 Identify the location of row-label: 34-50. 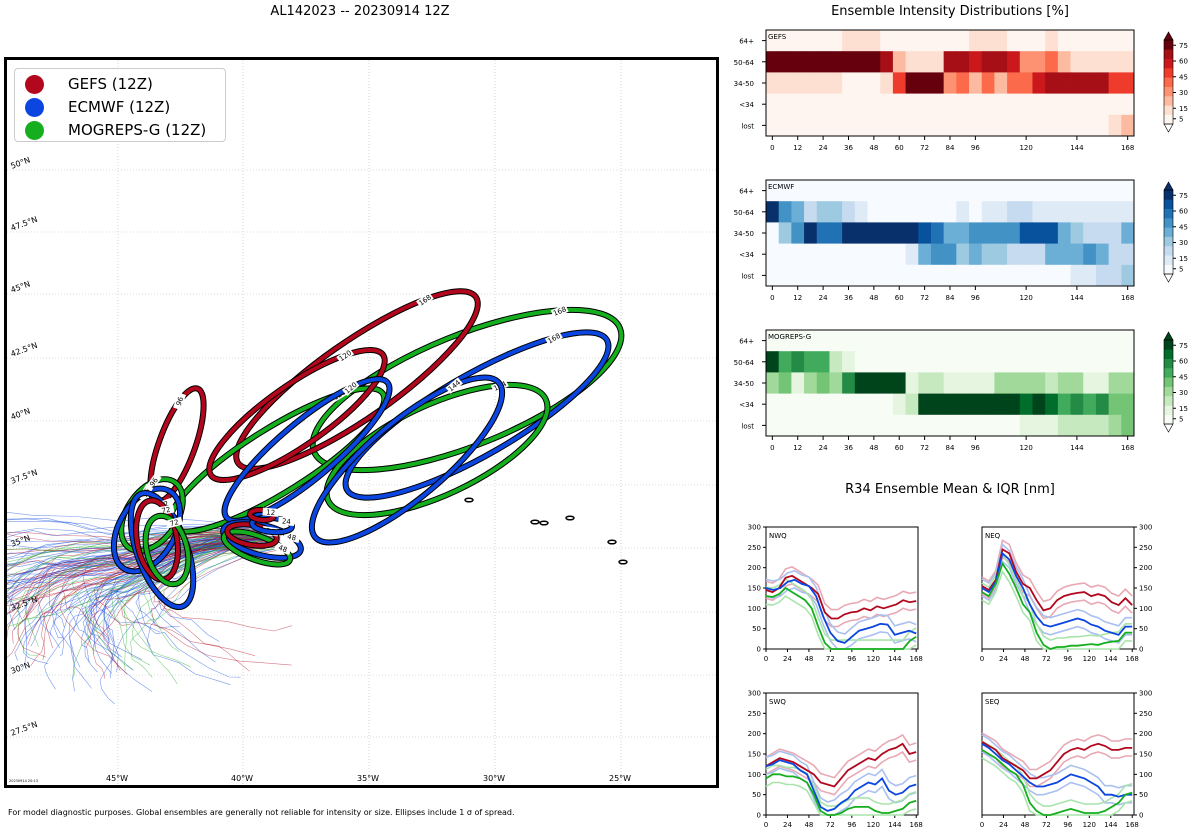
(744, 384).